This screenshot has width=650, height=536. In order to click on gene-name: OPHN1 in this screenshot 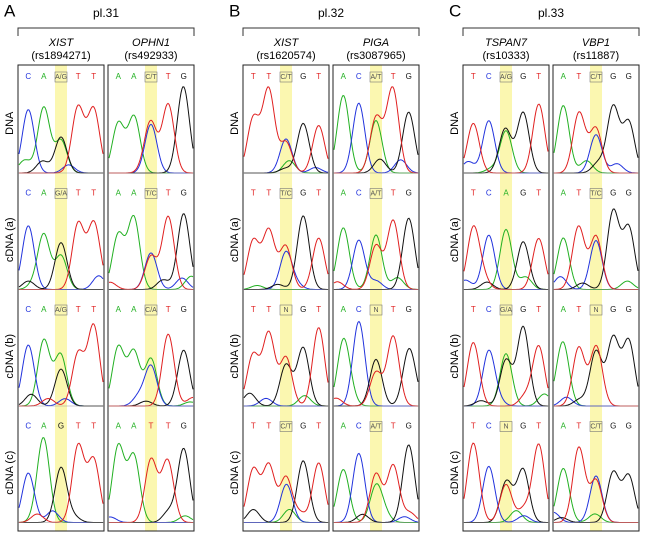, I will do `click(151, 43)`.